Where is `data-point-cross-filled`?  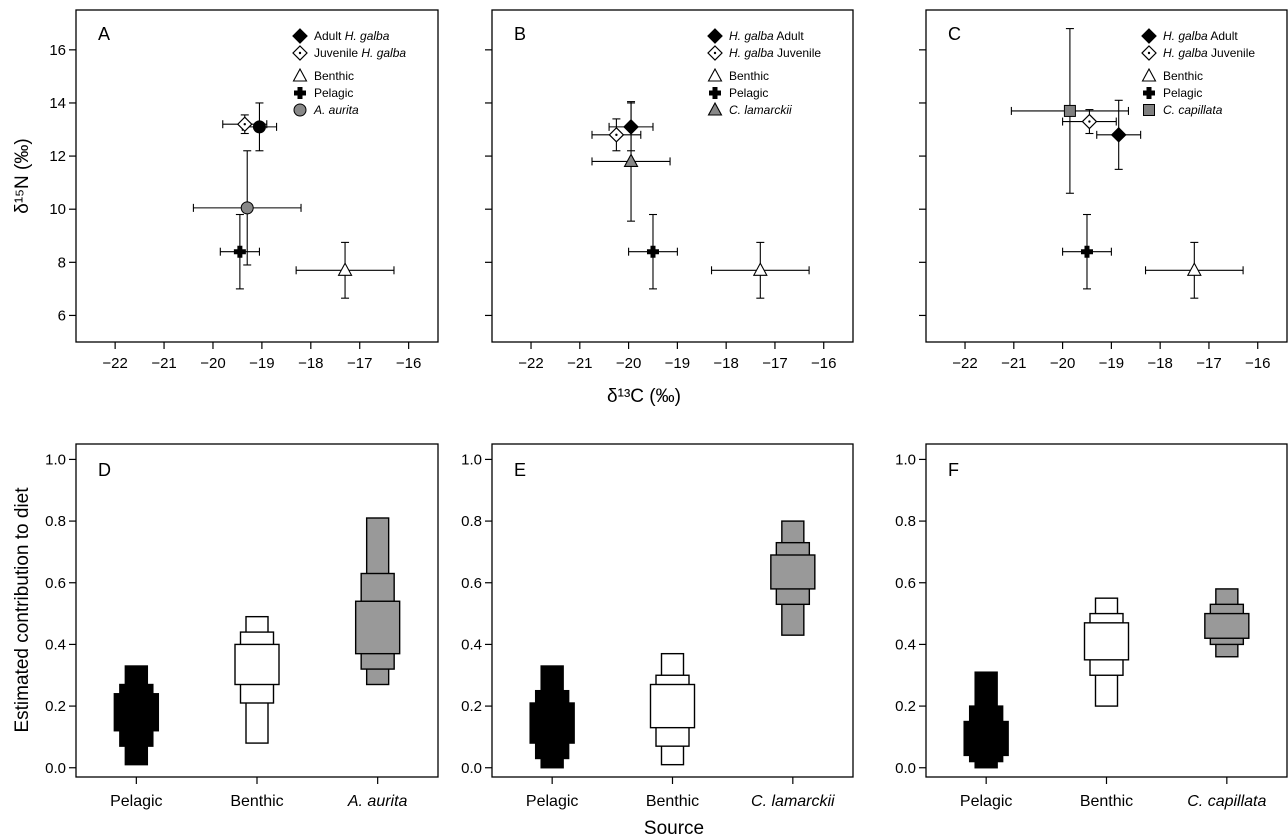 data-point-cross-filled is located at coordinates (653, 251).